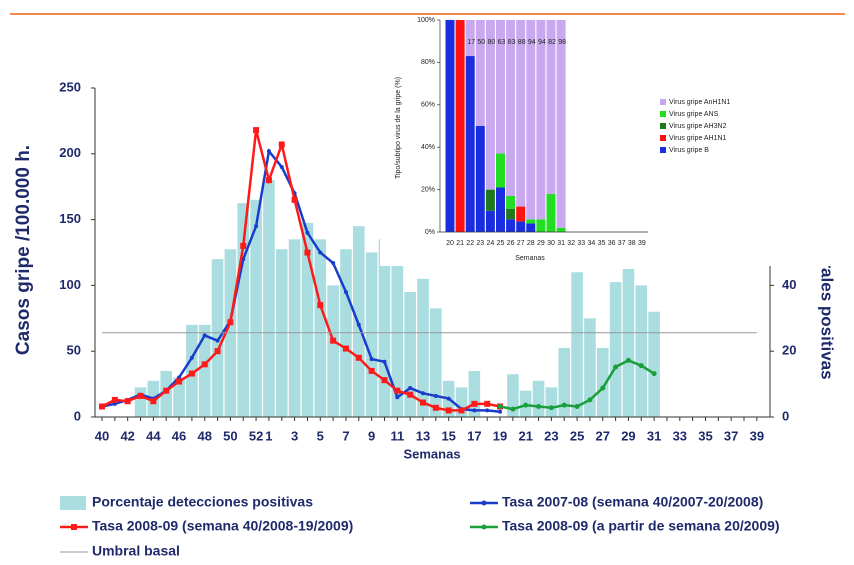 Image resolution: width=854 pixels, height=565 pixels. Describe the element at coordinates (632, 502) in the screenshot. I see `legend-label: Tasa 2007-08 (semana 40/2007-20/2008)` at that location.